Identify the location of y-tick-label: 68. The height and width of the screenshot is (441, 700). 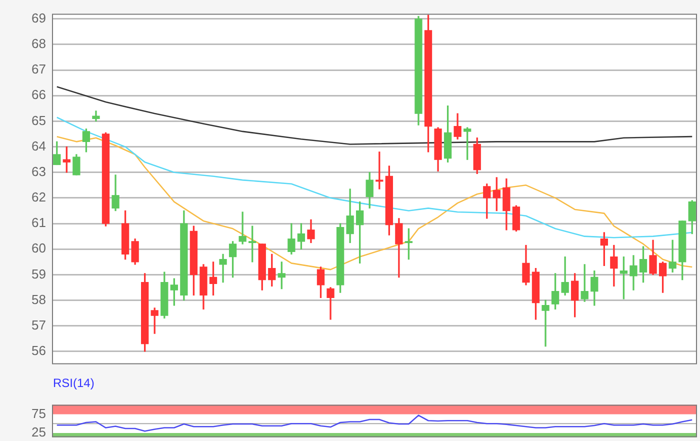
(39, 44).